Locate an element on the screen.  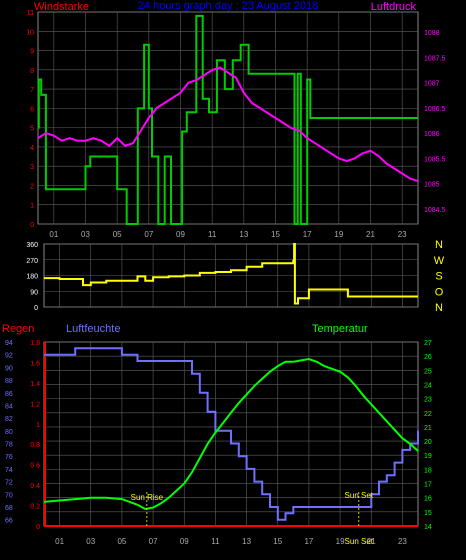
wind-axis-label: Windstarke is located at coordinates (61, 7).